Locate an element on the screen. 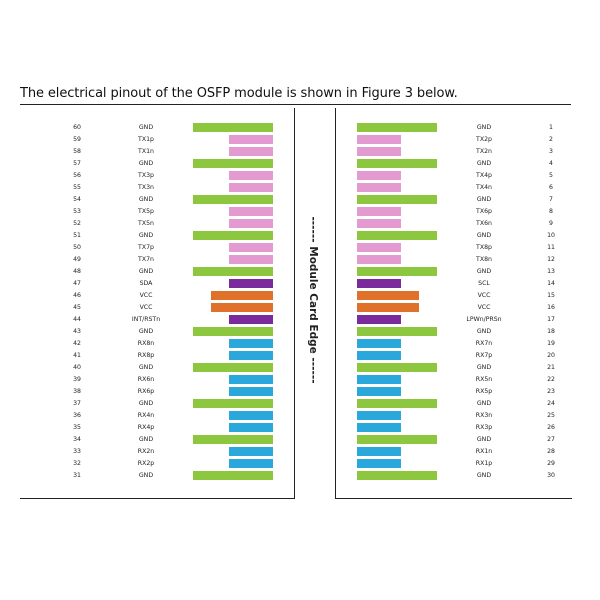 The width and height of the screenshot is (600, 600). pin-number: 15 is located at coordinates (551, 295).